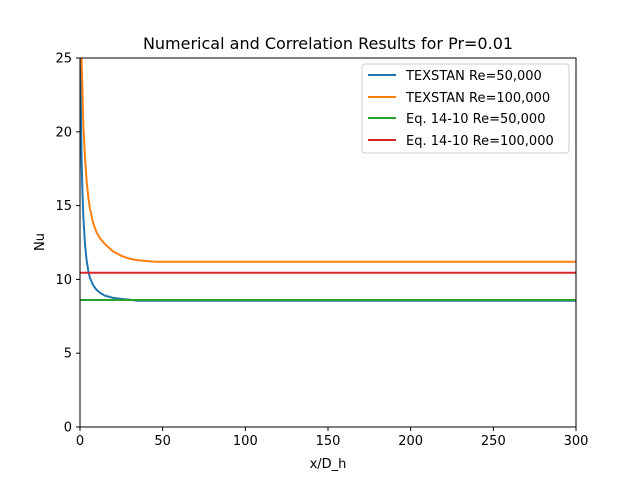 Image resolution: width=640 pixels, height=480 pixels. I want to click on x-tick-label: 250, so click(493, 441).